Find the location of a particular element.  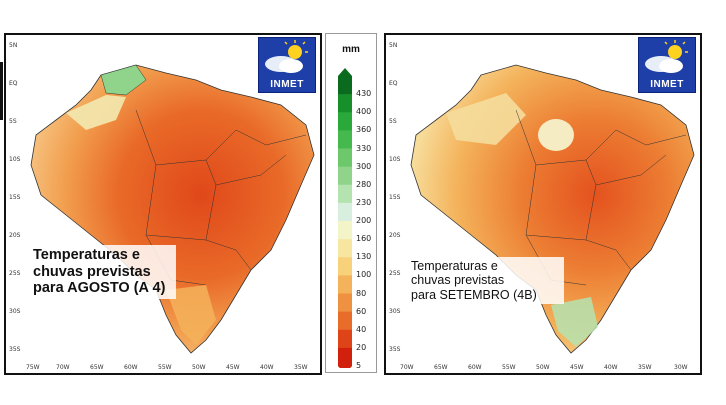

legend-unit: mm is located at coordinates (351, 49).